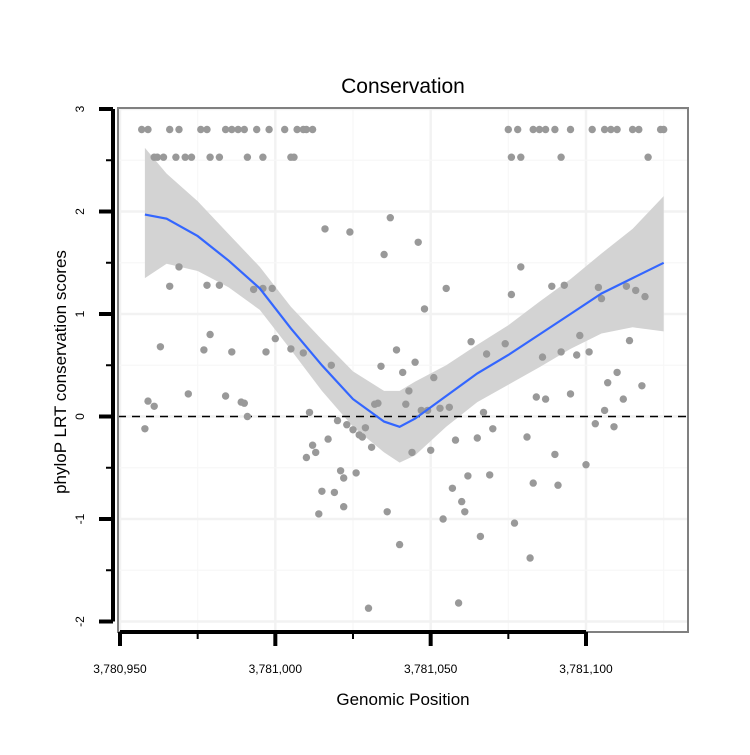 The width and height of the screenshot is (750, 755). Describe the element at coordinates (402, 699) in the screenshot. I see `x-axis-label: Genomic Position` at that location.